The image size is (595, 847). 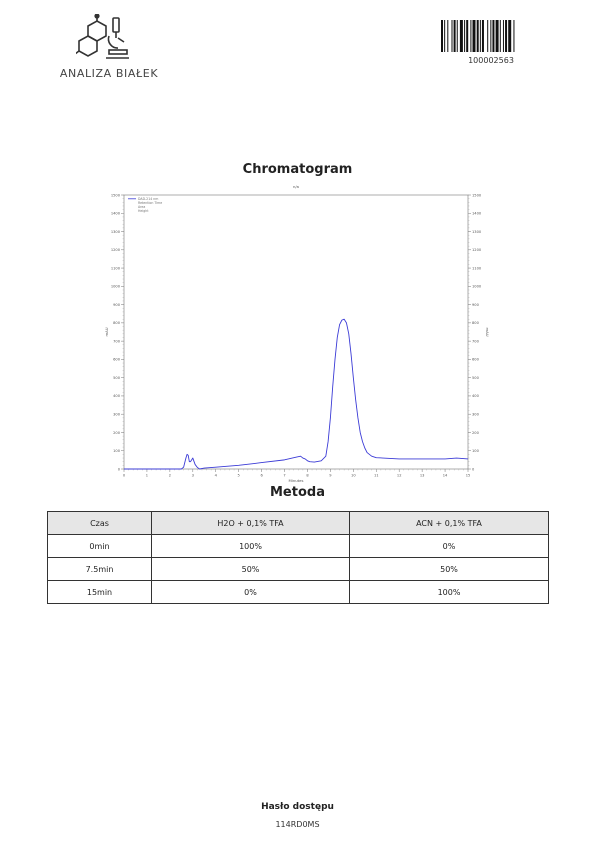 What do you see at coordinates (117, 396) in the screenshot?
I see `y-tick-label: 400` at bounding box center [117, 396].